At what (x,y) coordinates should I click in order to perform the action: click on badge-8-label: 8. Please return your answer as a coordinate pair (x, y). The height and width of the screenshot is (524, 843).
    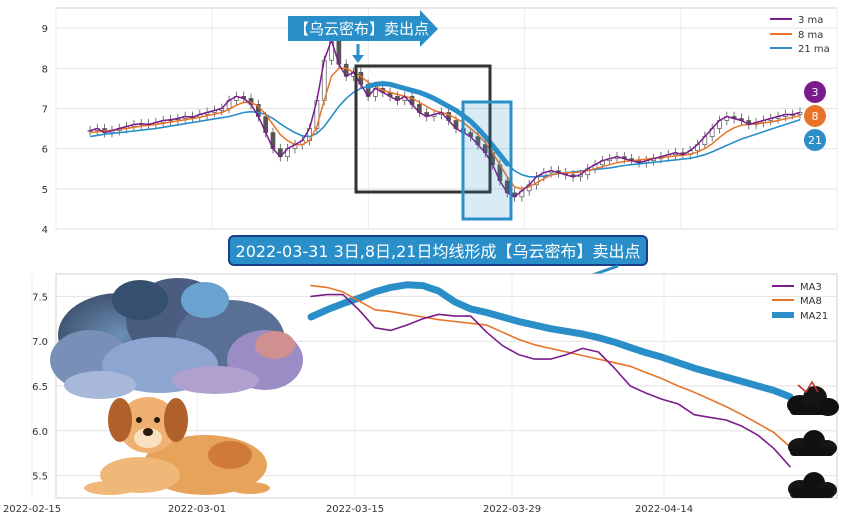
    Looking at the image, I should click on (815, 116).